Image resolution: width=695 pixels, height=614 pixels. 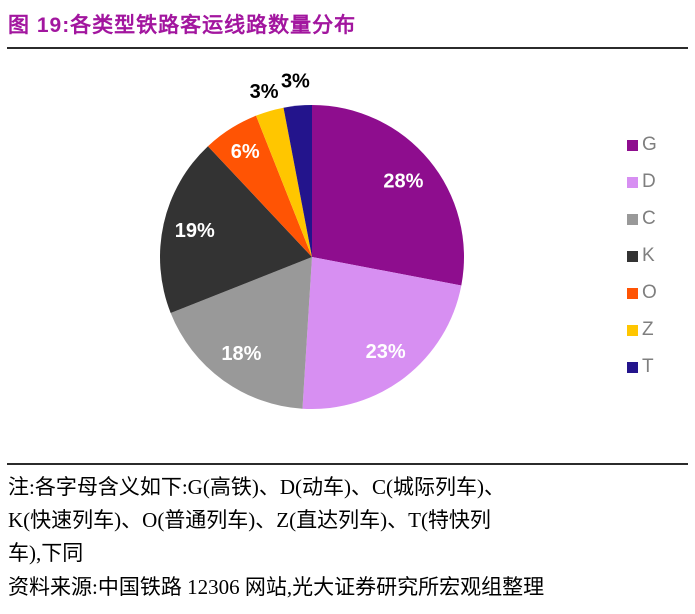 I want to click on legend-swatch-D, so click(x=632, y=182).